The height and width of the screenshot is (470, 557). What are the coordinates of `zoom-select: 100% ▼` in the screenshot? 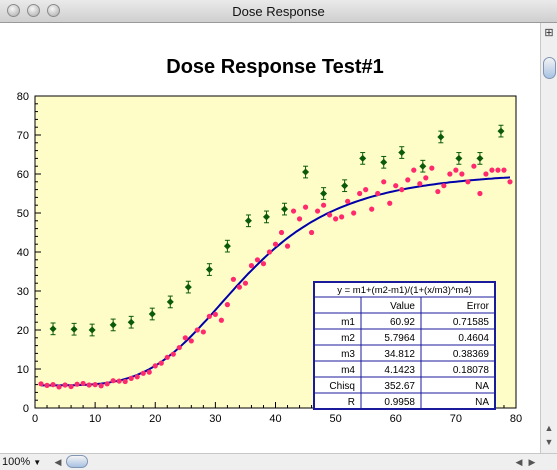 It's located at (27, 462).